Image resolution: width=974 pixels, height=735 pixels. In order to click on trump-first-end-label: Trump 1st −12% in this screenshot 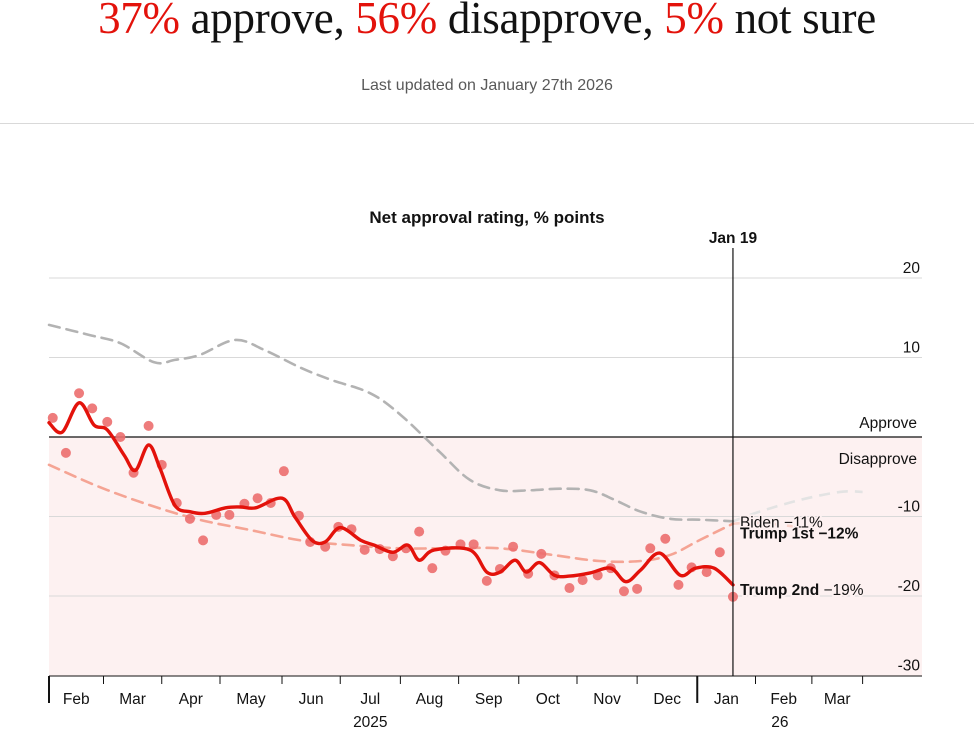, I will do `click(799, 534)`.